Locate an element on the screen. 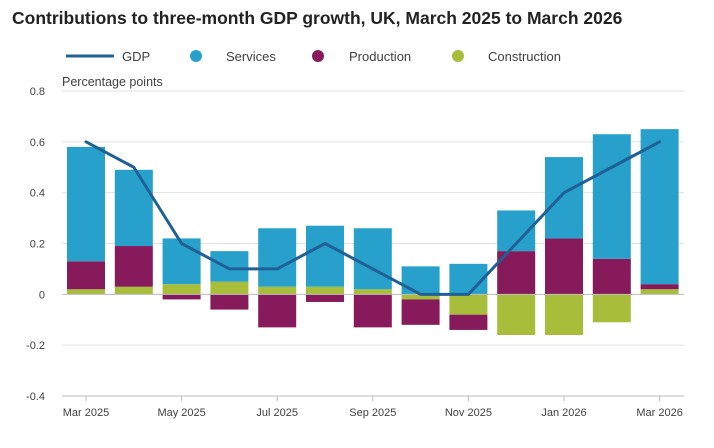 This screenshot has height=448, width=714. y-tick-label: 0.2 is located at coordinates (37, 245).